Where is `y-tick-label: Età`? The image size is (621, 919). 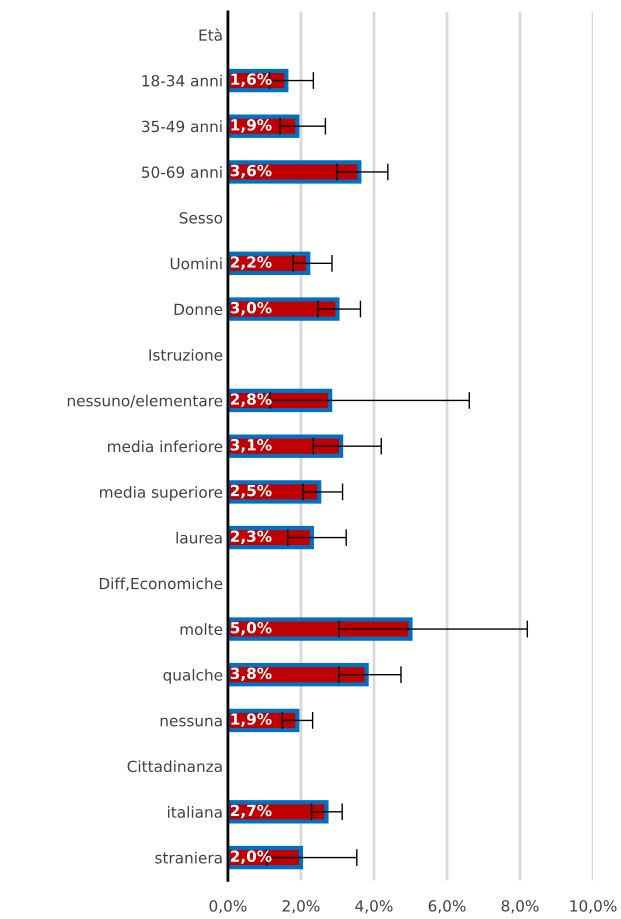
y-tick-label: Età is located at coordinates (211, 34).